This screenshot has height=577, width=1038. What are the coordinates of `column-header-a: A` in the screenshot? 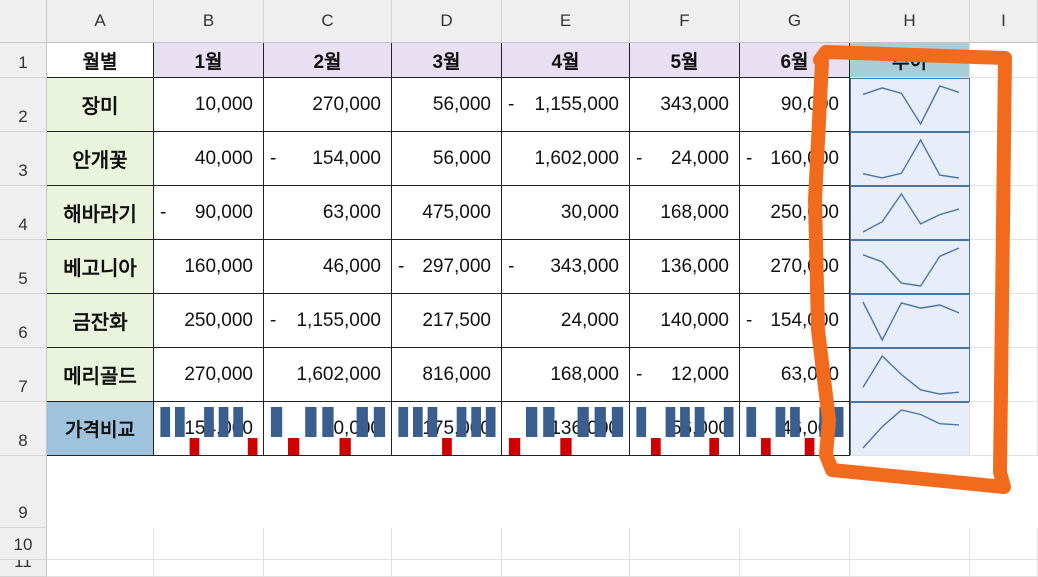 It's located at (100, 21).